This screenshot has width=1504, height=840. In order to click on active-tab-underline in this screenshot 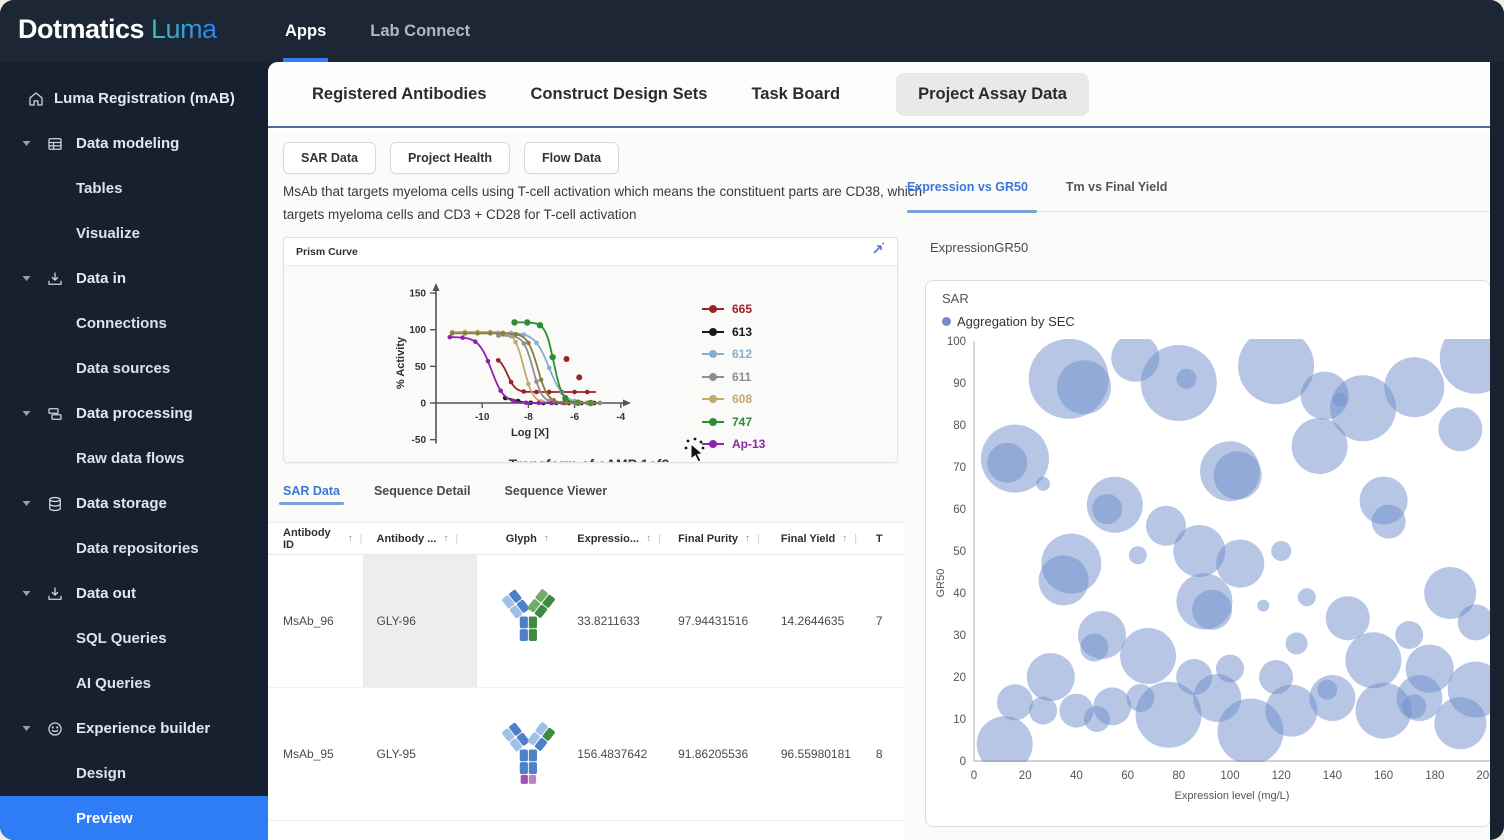, I will do `click(972, 211)`.